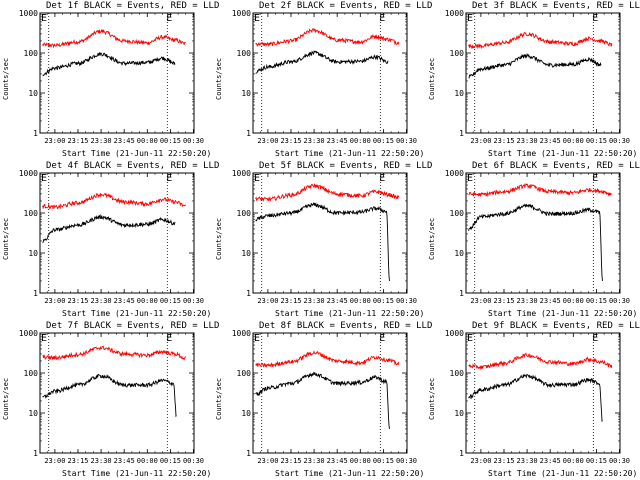  What do you see at coordinates (556, 326) in the screenshot?
I see `panel-title: Det 9f BLACK = Events, RED = LLD` at bounding box center [556, 326].